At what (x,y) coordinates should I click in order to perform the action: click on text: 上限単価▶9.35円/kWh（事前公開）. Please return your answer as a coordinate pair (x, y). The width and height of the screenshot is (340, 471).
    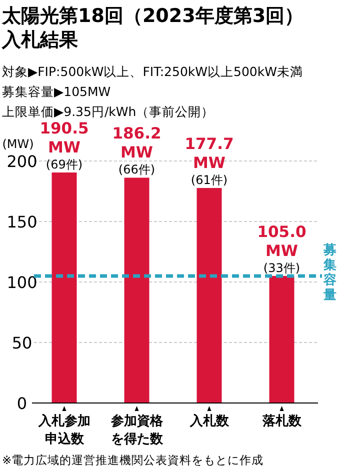
    Looking at the image, I should click on (108, 111).